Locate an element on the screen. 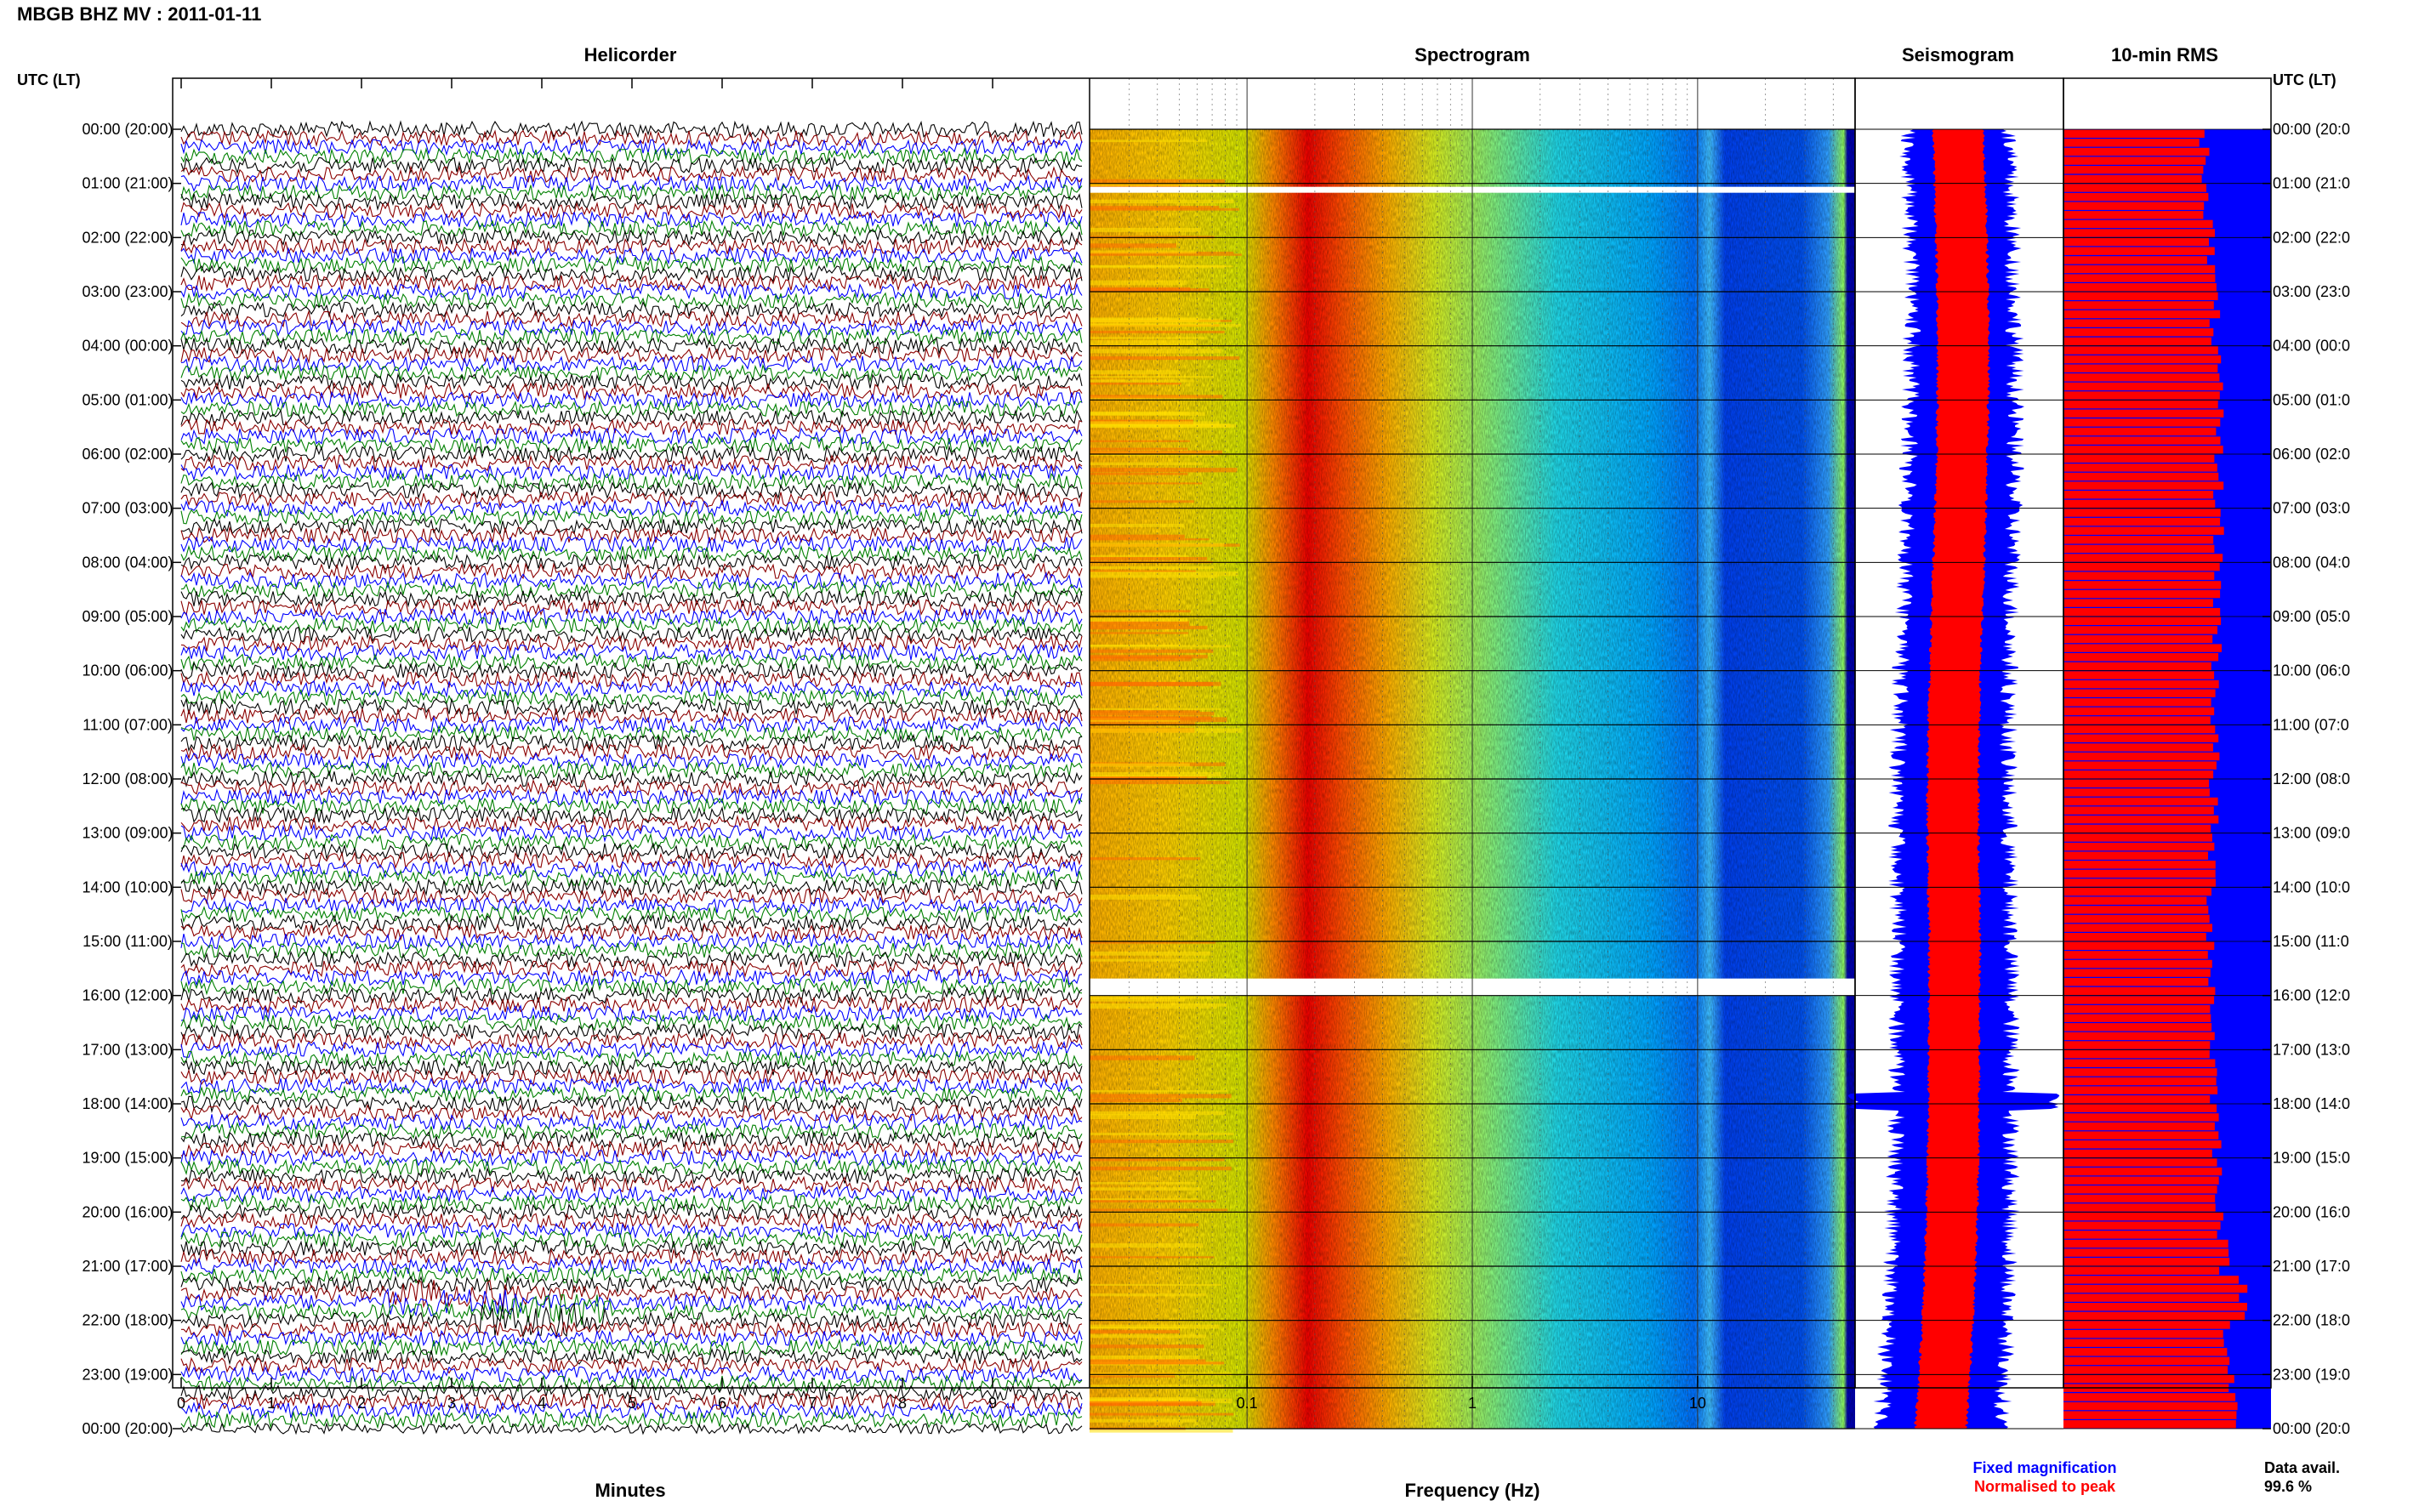  x-tick-label-minutes: 1 is located at coordinates (271, 1403).